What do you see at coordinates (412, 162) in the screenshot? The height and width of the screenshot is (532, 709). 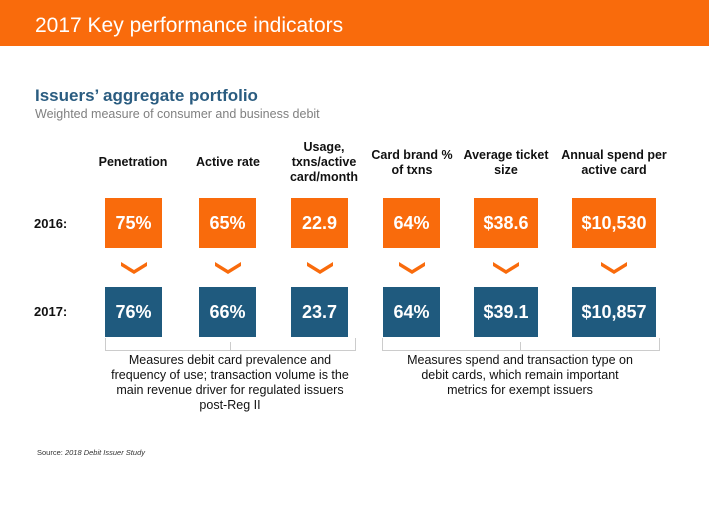 I see `column-header: Card brand % of txns` at bounding box center [412, 162].